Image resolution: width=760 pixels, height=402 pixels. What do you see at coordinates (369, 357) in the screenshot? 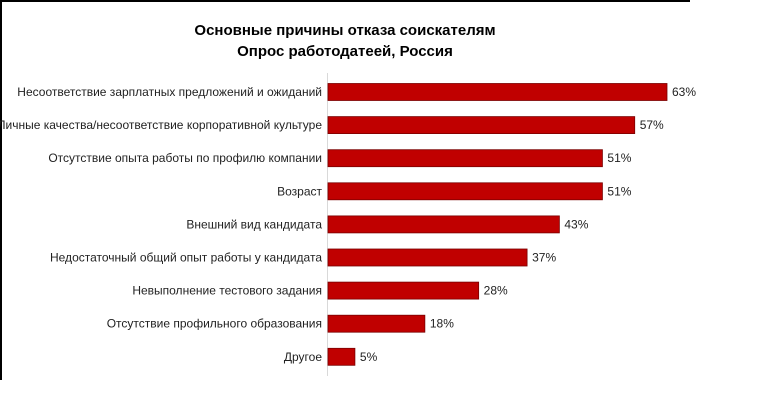
I see `data-label: 5%` at bounding box center [369, 357].